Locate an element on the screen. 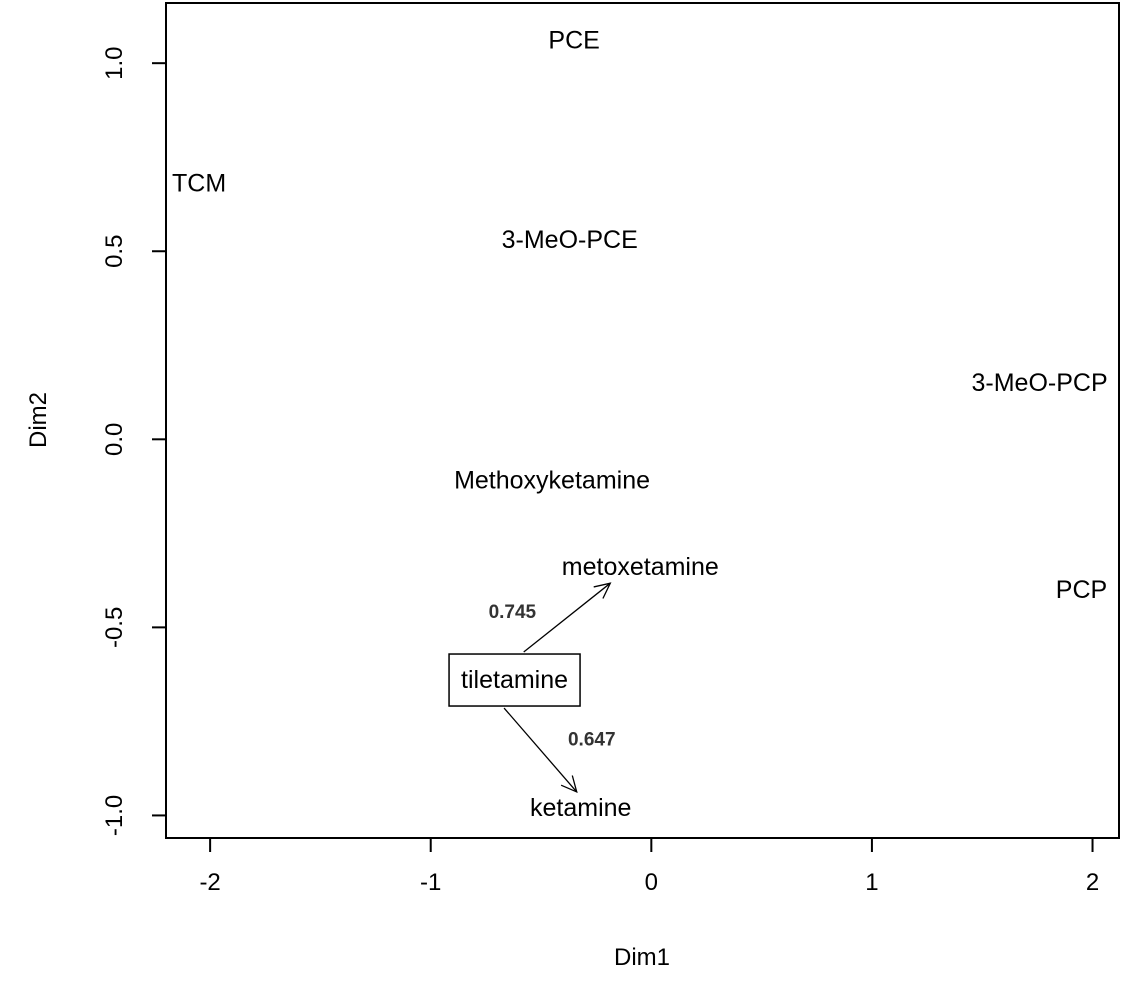  point-label: PCP is located at coordinates (1081, 590).